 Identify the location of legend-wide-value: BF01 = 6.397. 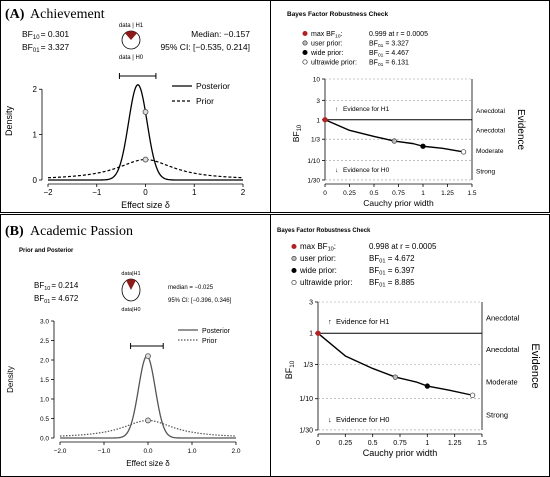
(392, 271).